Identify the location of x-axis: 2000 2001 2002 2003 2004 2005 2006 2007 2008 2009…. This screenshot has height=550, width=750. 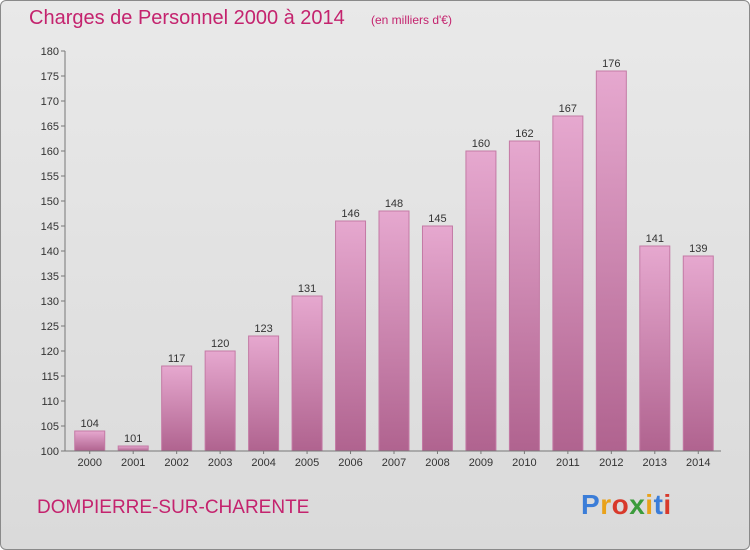
(393, 459).